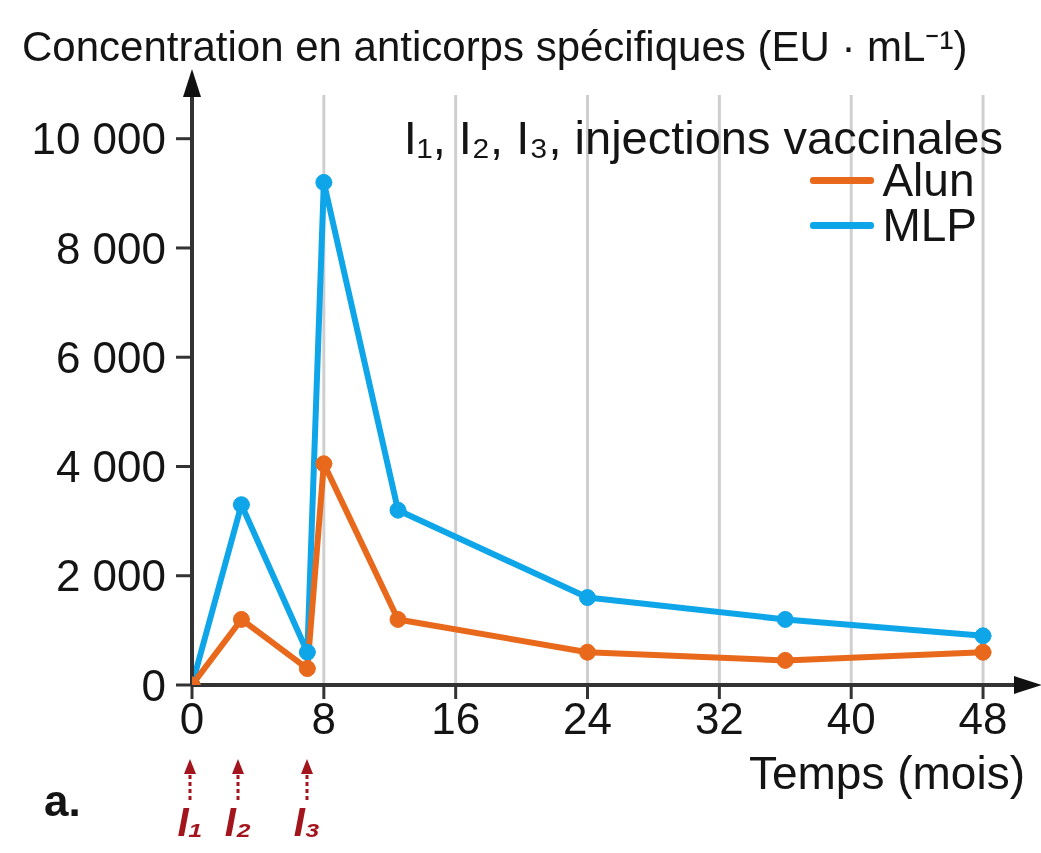  I want to click on y-axis-title: Concentration en anticorps spécifiques (EU · mL⁻¹), so click(495, 47).